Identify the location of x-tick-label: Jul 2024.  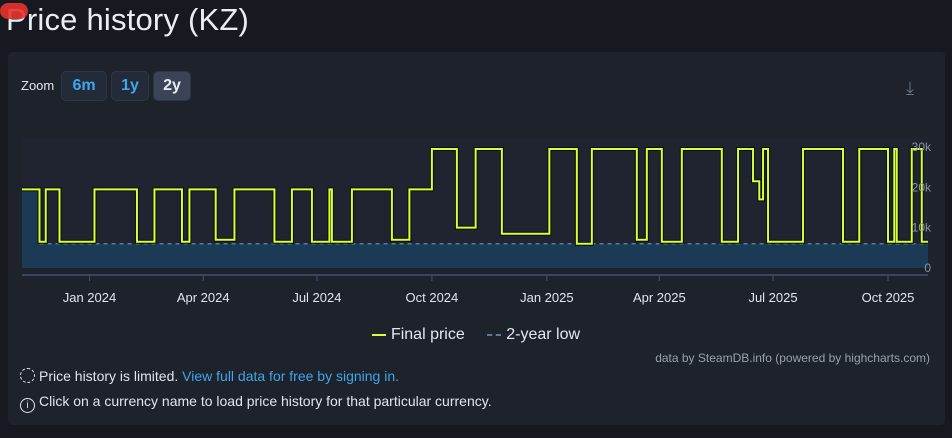
(316, 297).